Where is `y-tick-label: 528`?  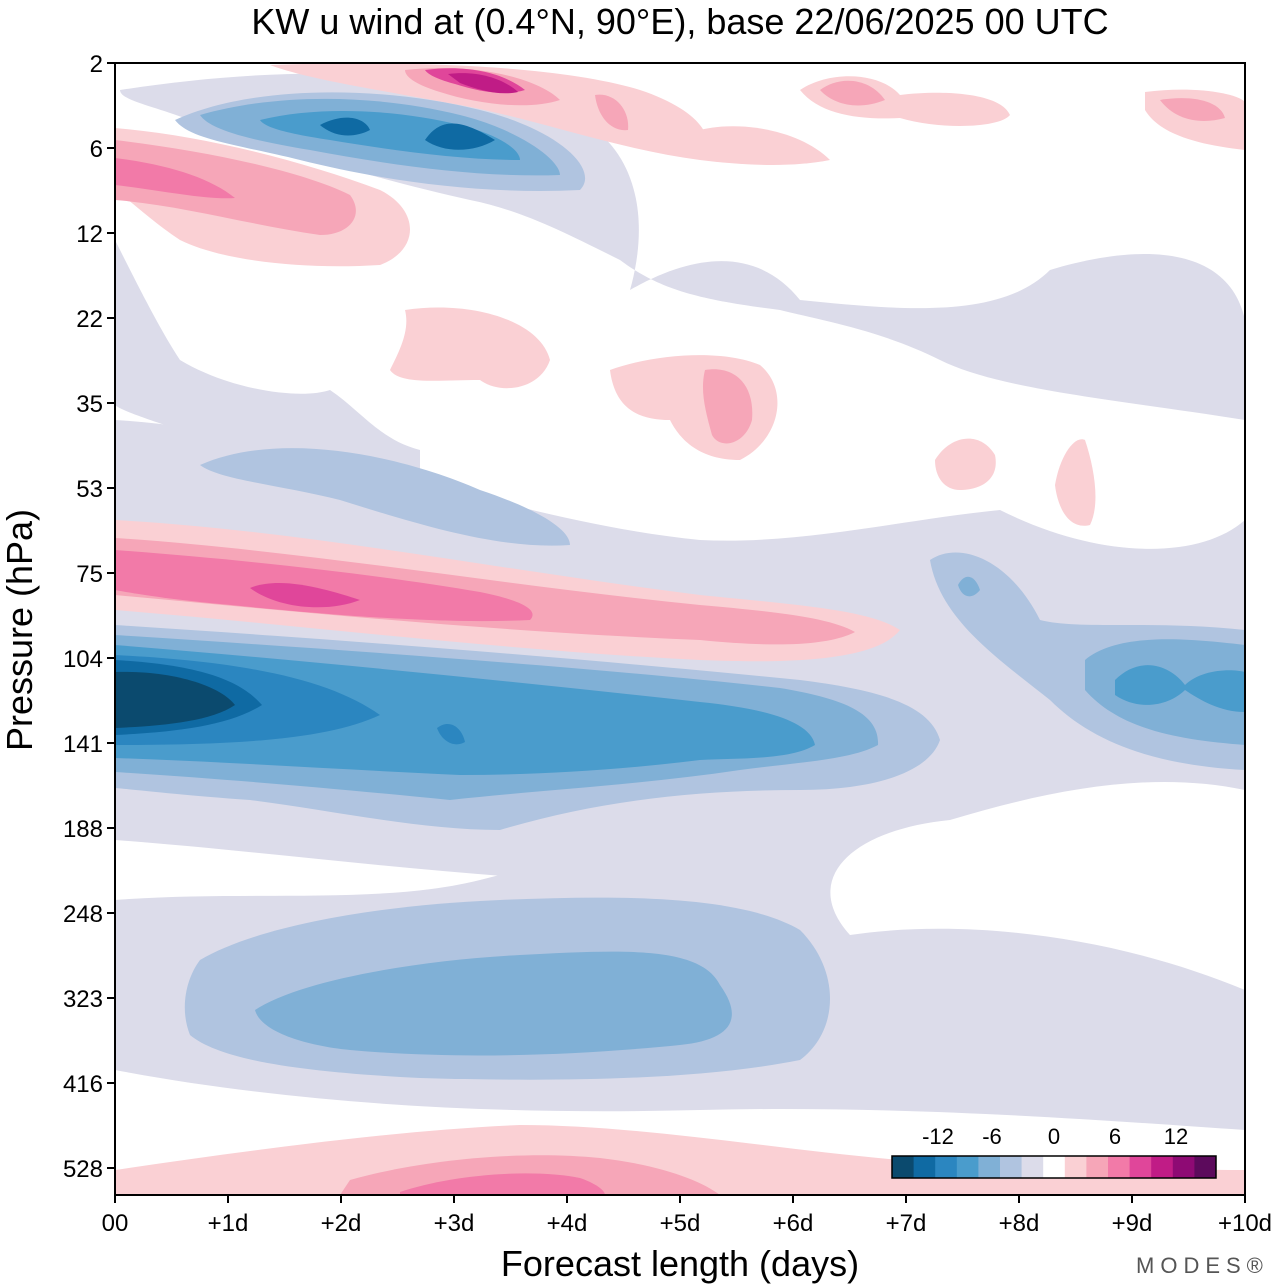 y-tick-label: 528 is located at coordinates (83, 1169).